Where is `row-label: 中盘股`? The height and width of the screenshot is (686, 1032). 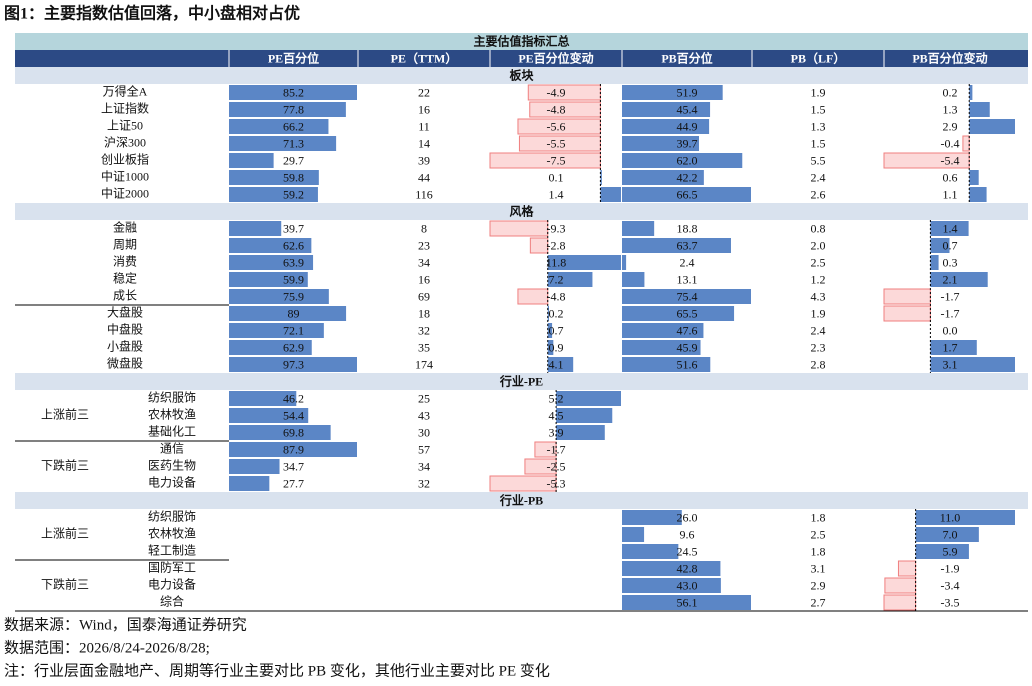
row-label: 中盘股 is located at coordinates (125, 328).